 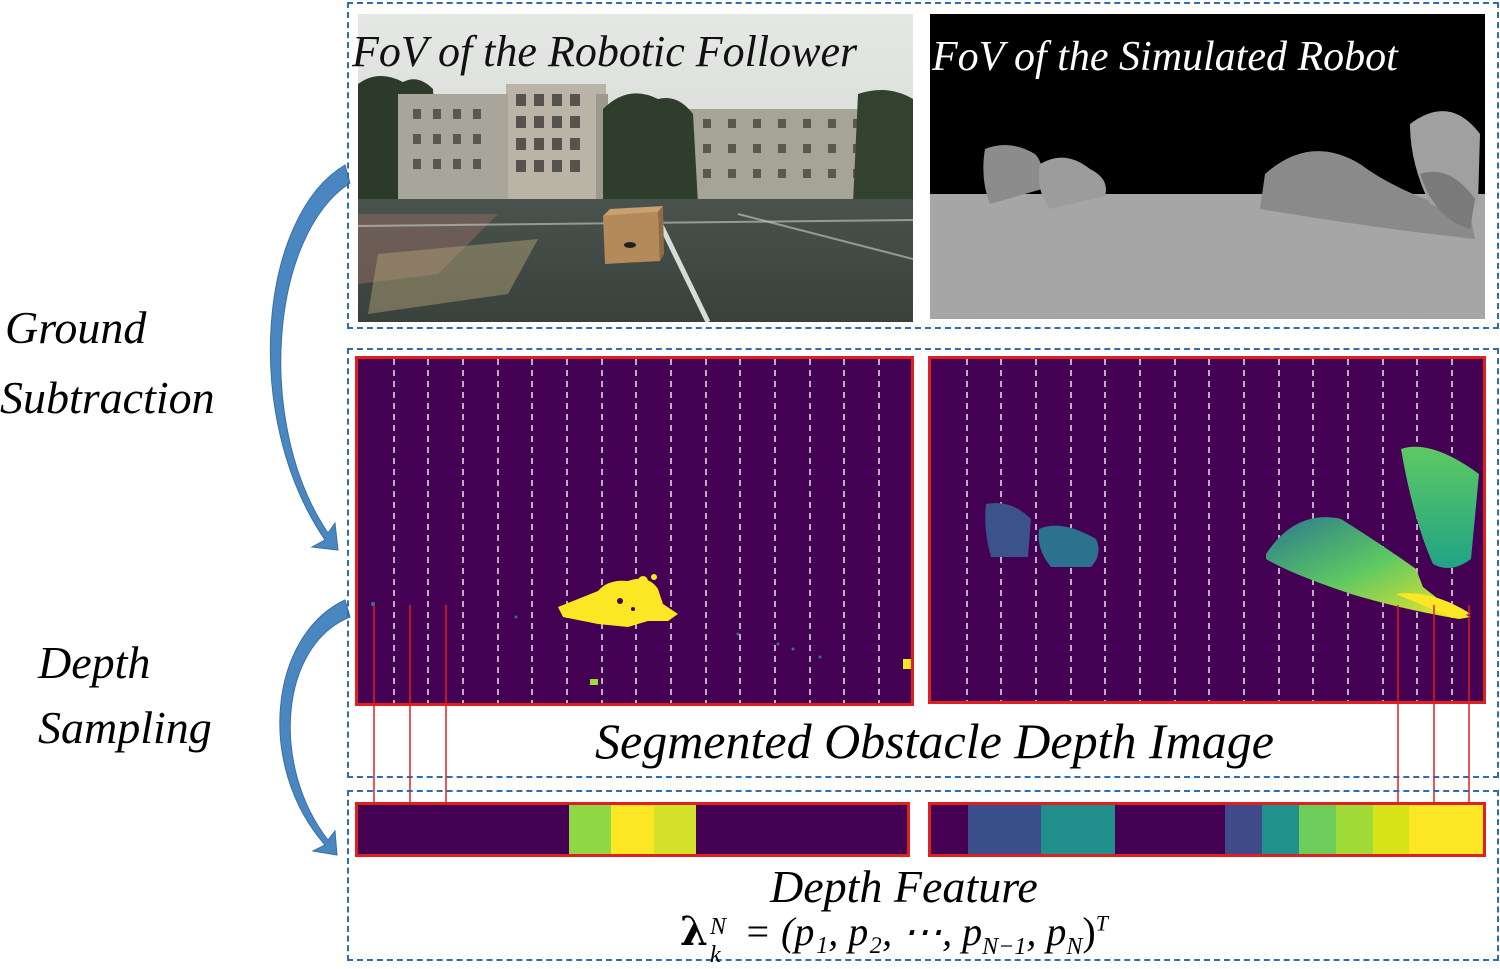 I want to click on formula-sup-n: N, so click(x=718, y=927).